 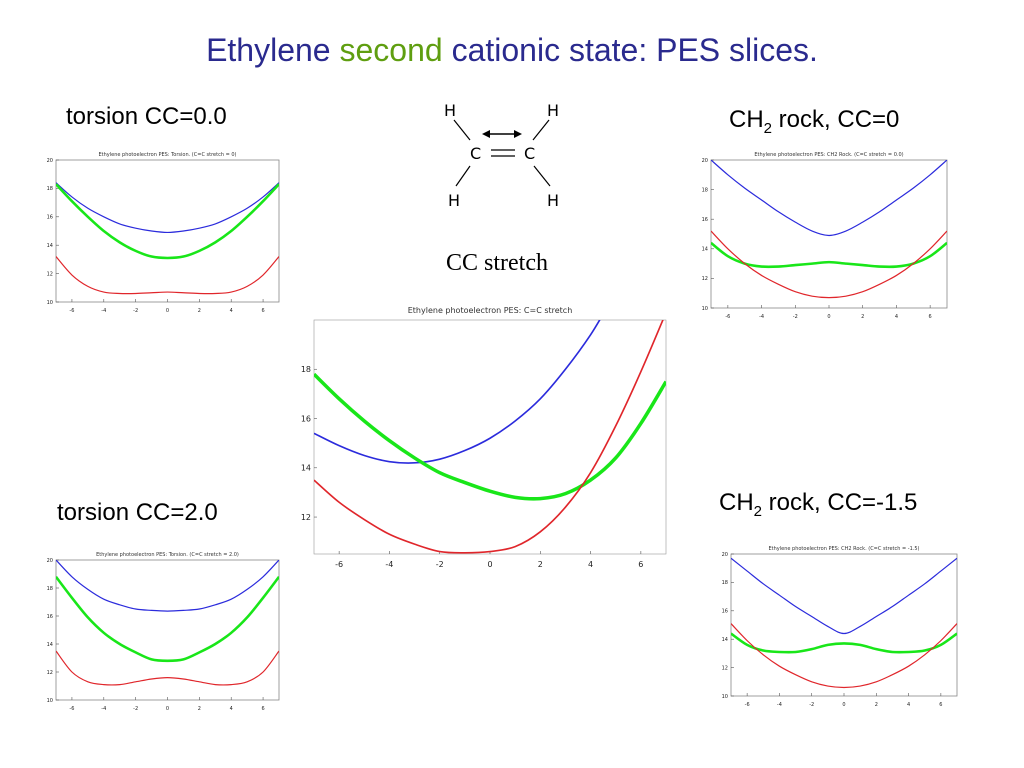 I want to click on atom-c-right: C, so click(x=529, y=153).